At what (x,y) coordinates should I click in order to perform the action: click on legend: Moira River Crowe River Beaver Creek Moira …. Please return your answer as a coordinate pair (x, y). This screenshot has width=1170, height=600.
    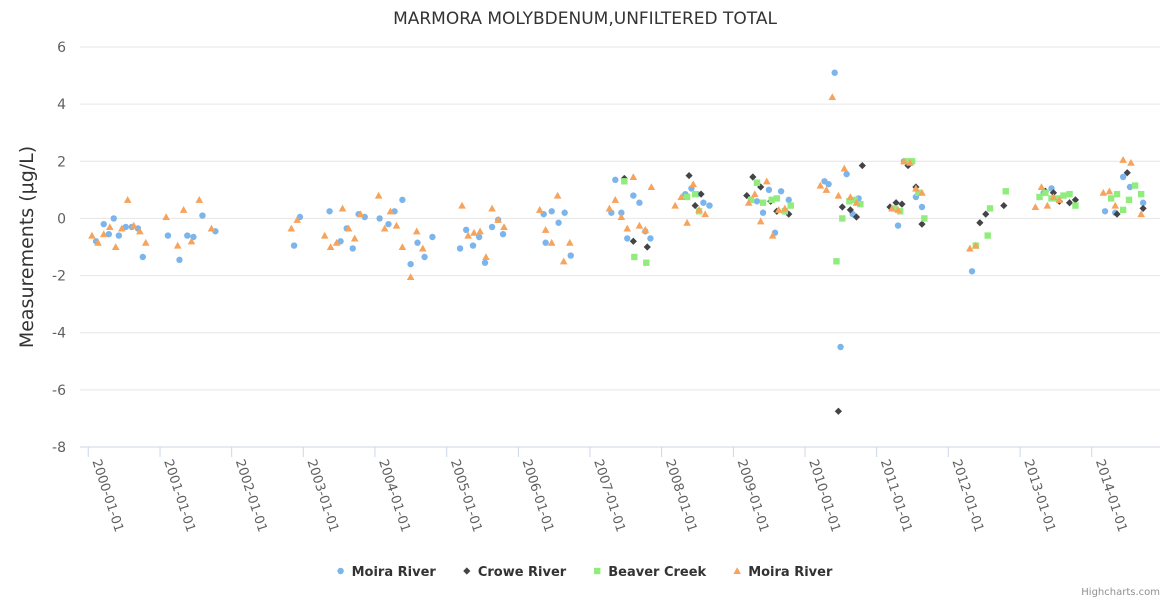
    Looking at the image, I should click on (585, 572).